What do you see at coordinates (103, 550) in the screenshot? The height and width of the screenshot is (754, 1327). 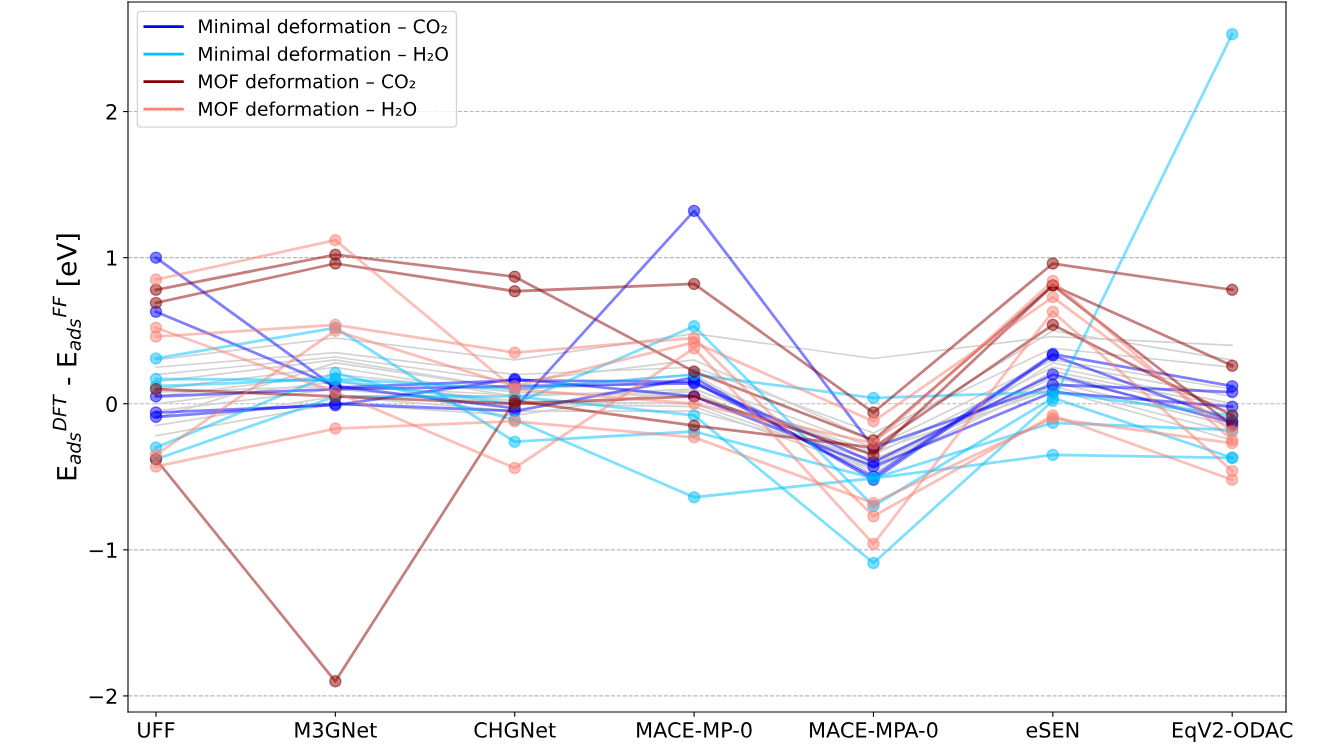 I see `y-tick-label: −1` at bounding box center [103, 550].